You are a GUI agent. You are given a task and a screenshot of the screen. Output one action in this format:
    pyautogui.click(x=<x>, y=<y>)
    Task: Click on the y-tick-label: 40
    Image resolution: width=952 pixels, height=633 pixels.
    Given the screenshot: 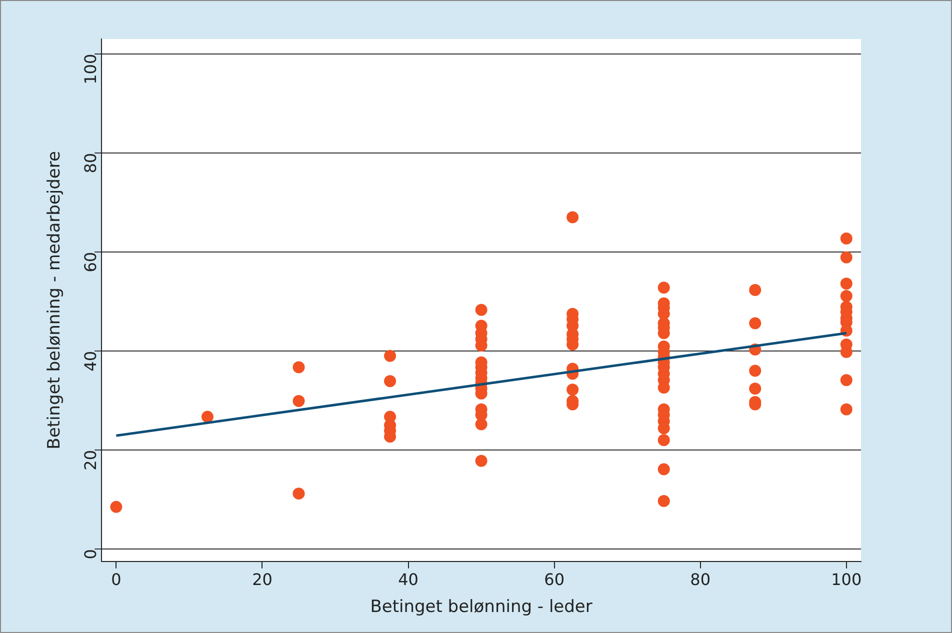 What is the action you would take?
    pyautogui.click(x=90, y=361)
    